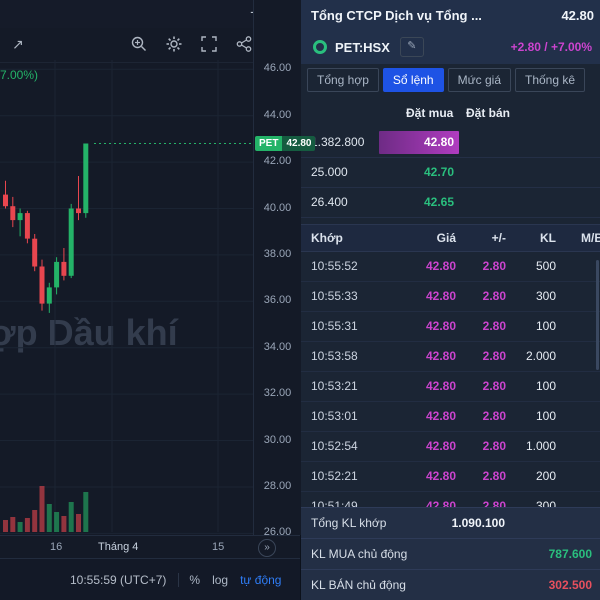 Image resolution: width=600 pixels, height=600 pixels. Describe the element at coordinates (540, 446) in the screenshot. I see `trade-volume: 1.000` at that location.